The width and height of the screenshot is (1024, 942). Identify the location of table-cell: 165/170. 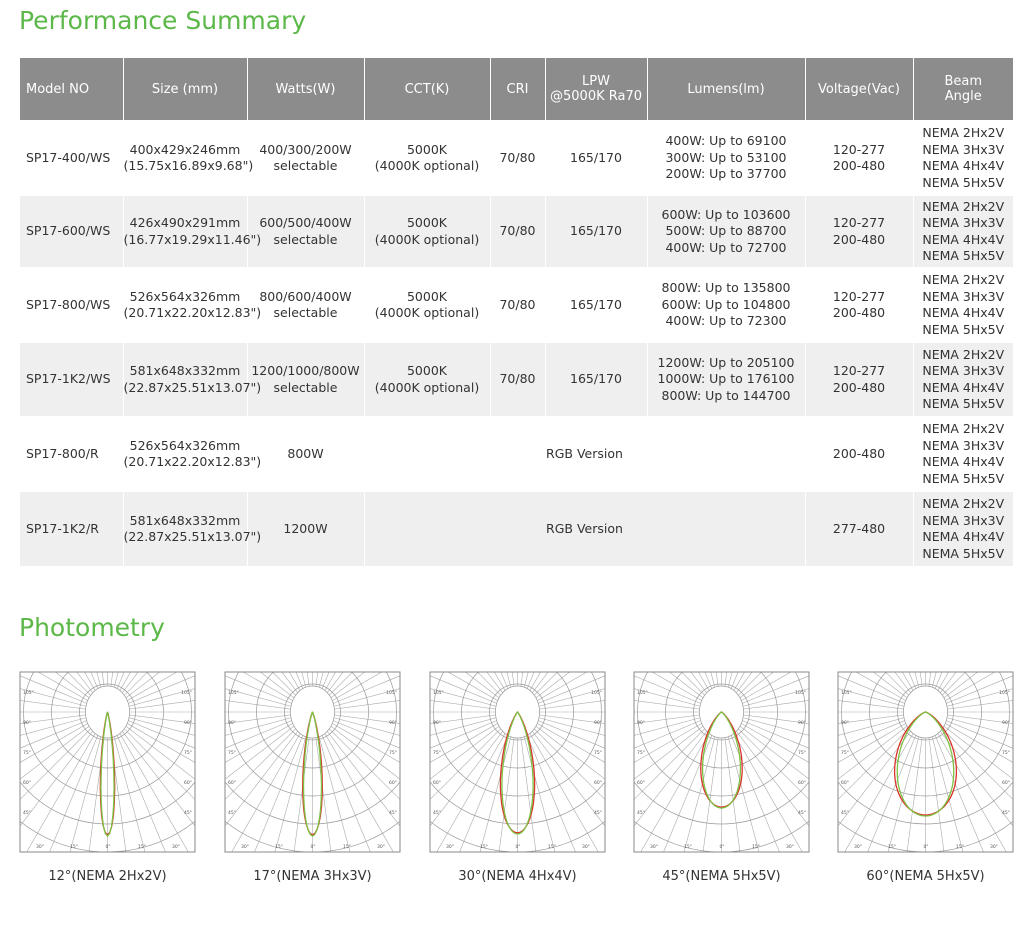
(595, 231).